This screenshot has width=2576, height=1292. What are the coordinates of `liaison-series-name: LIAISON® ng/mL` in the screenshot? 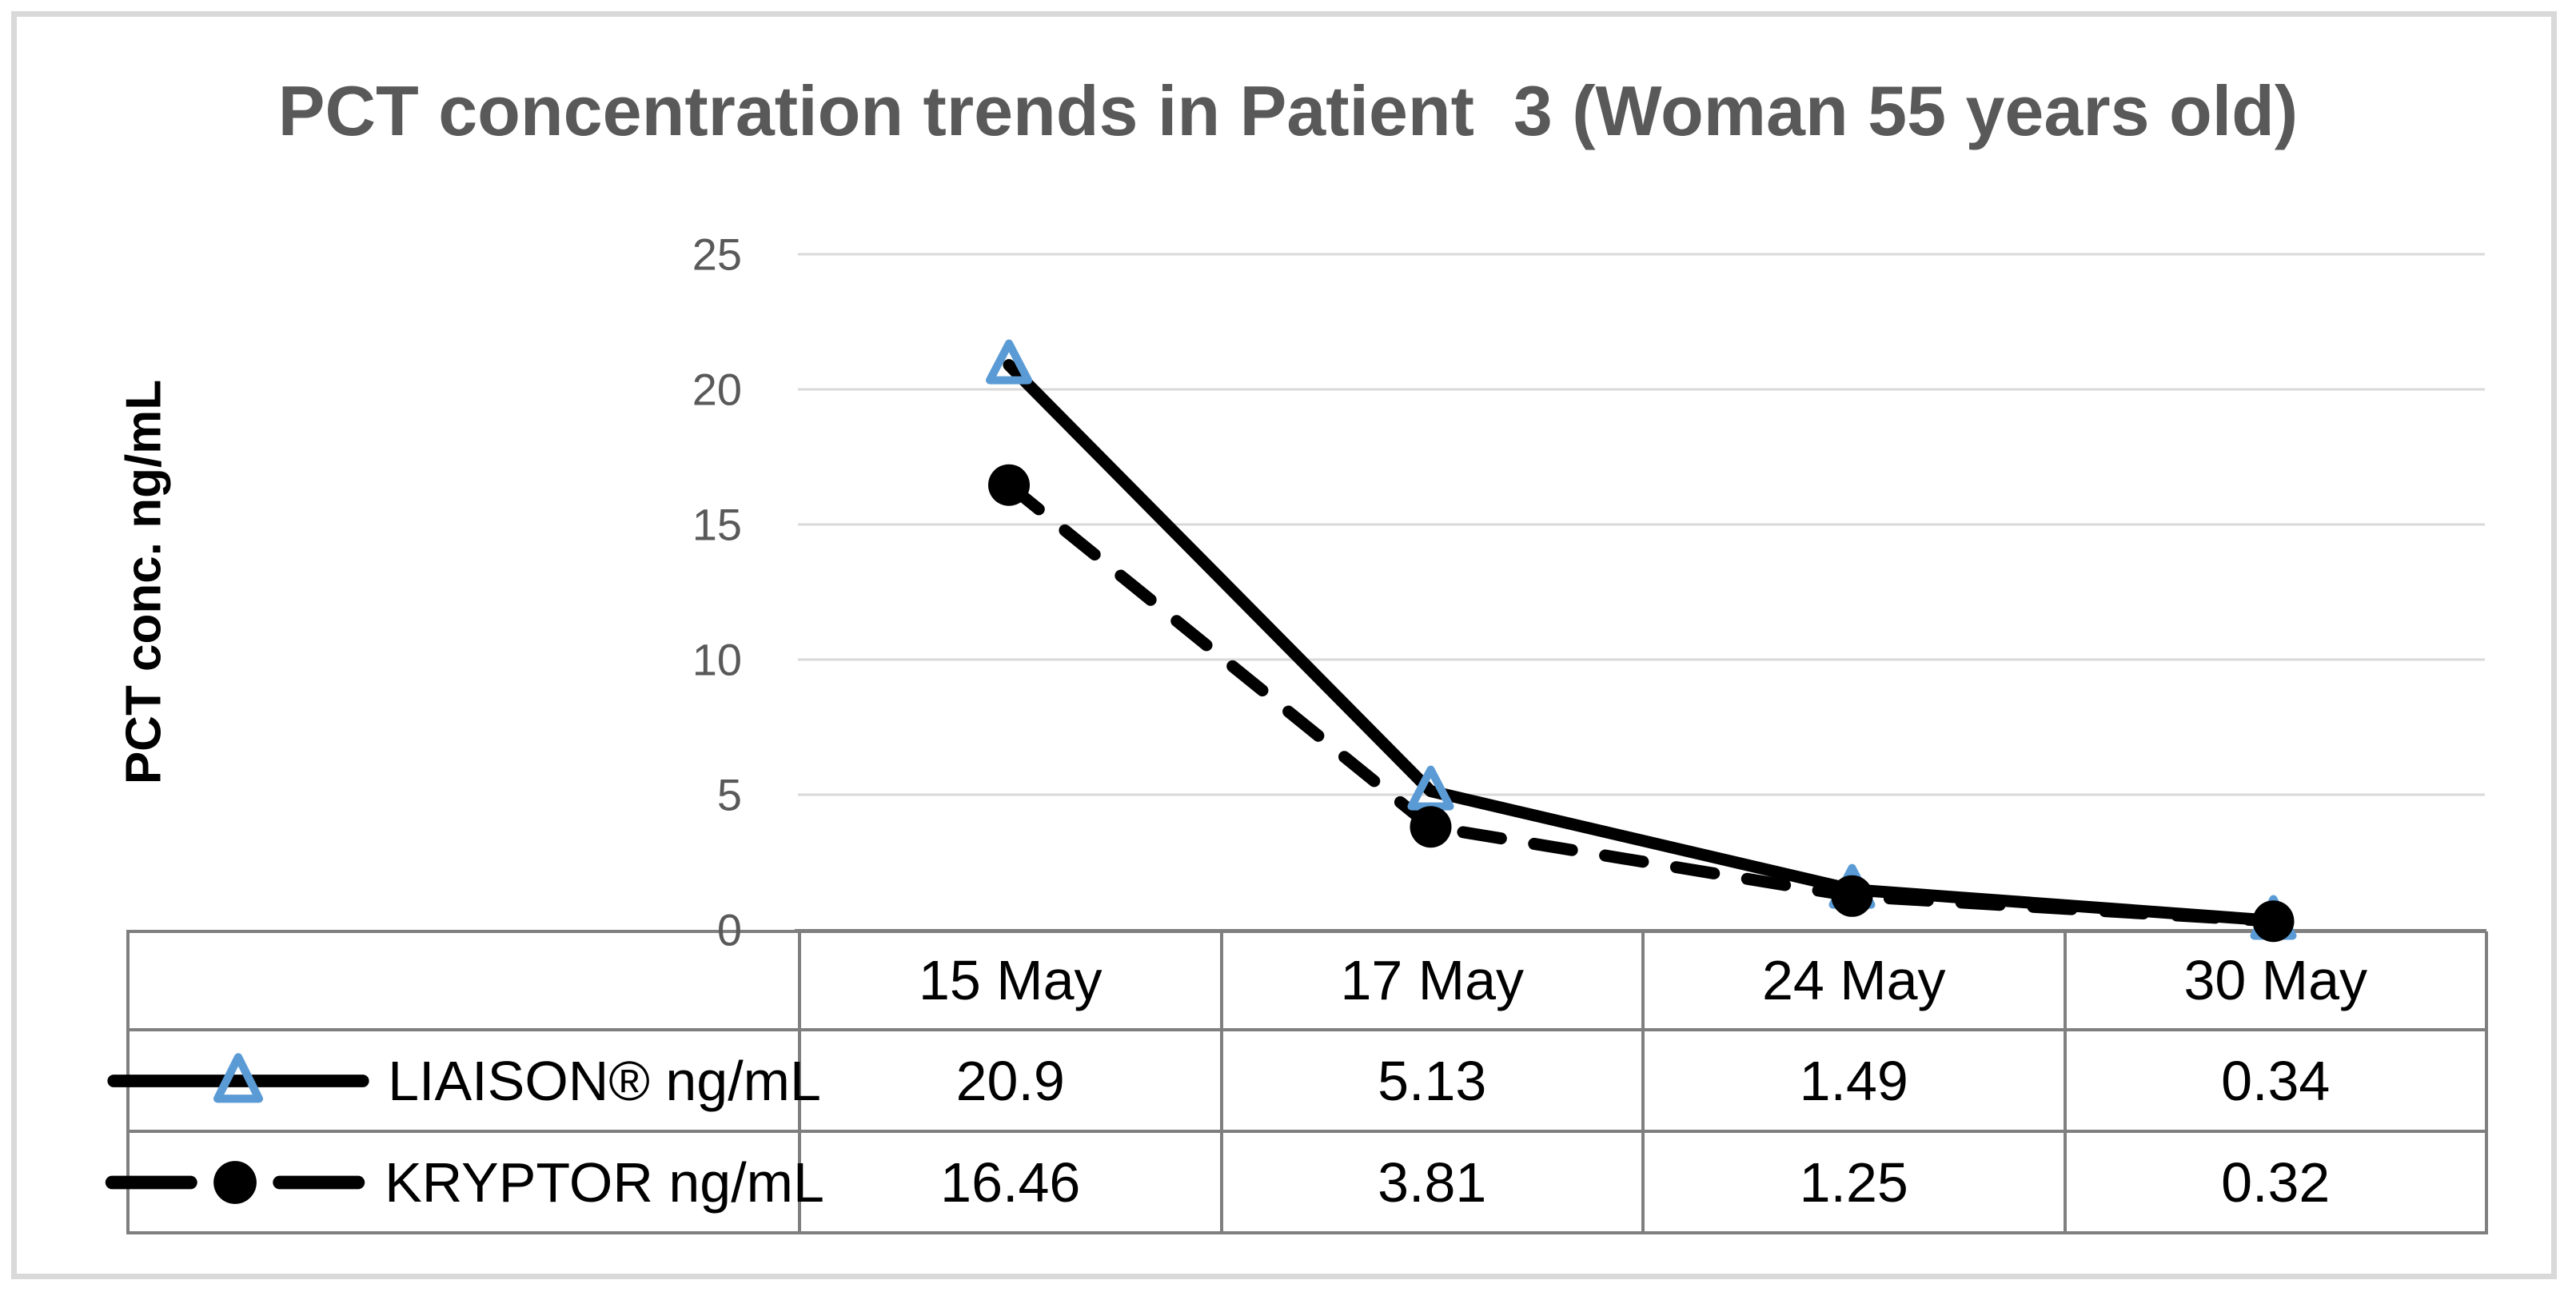 It's located at (605, 1081).